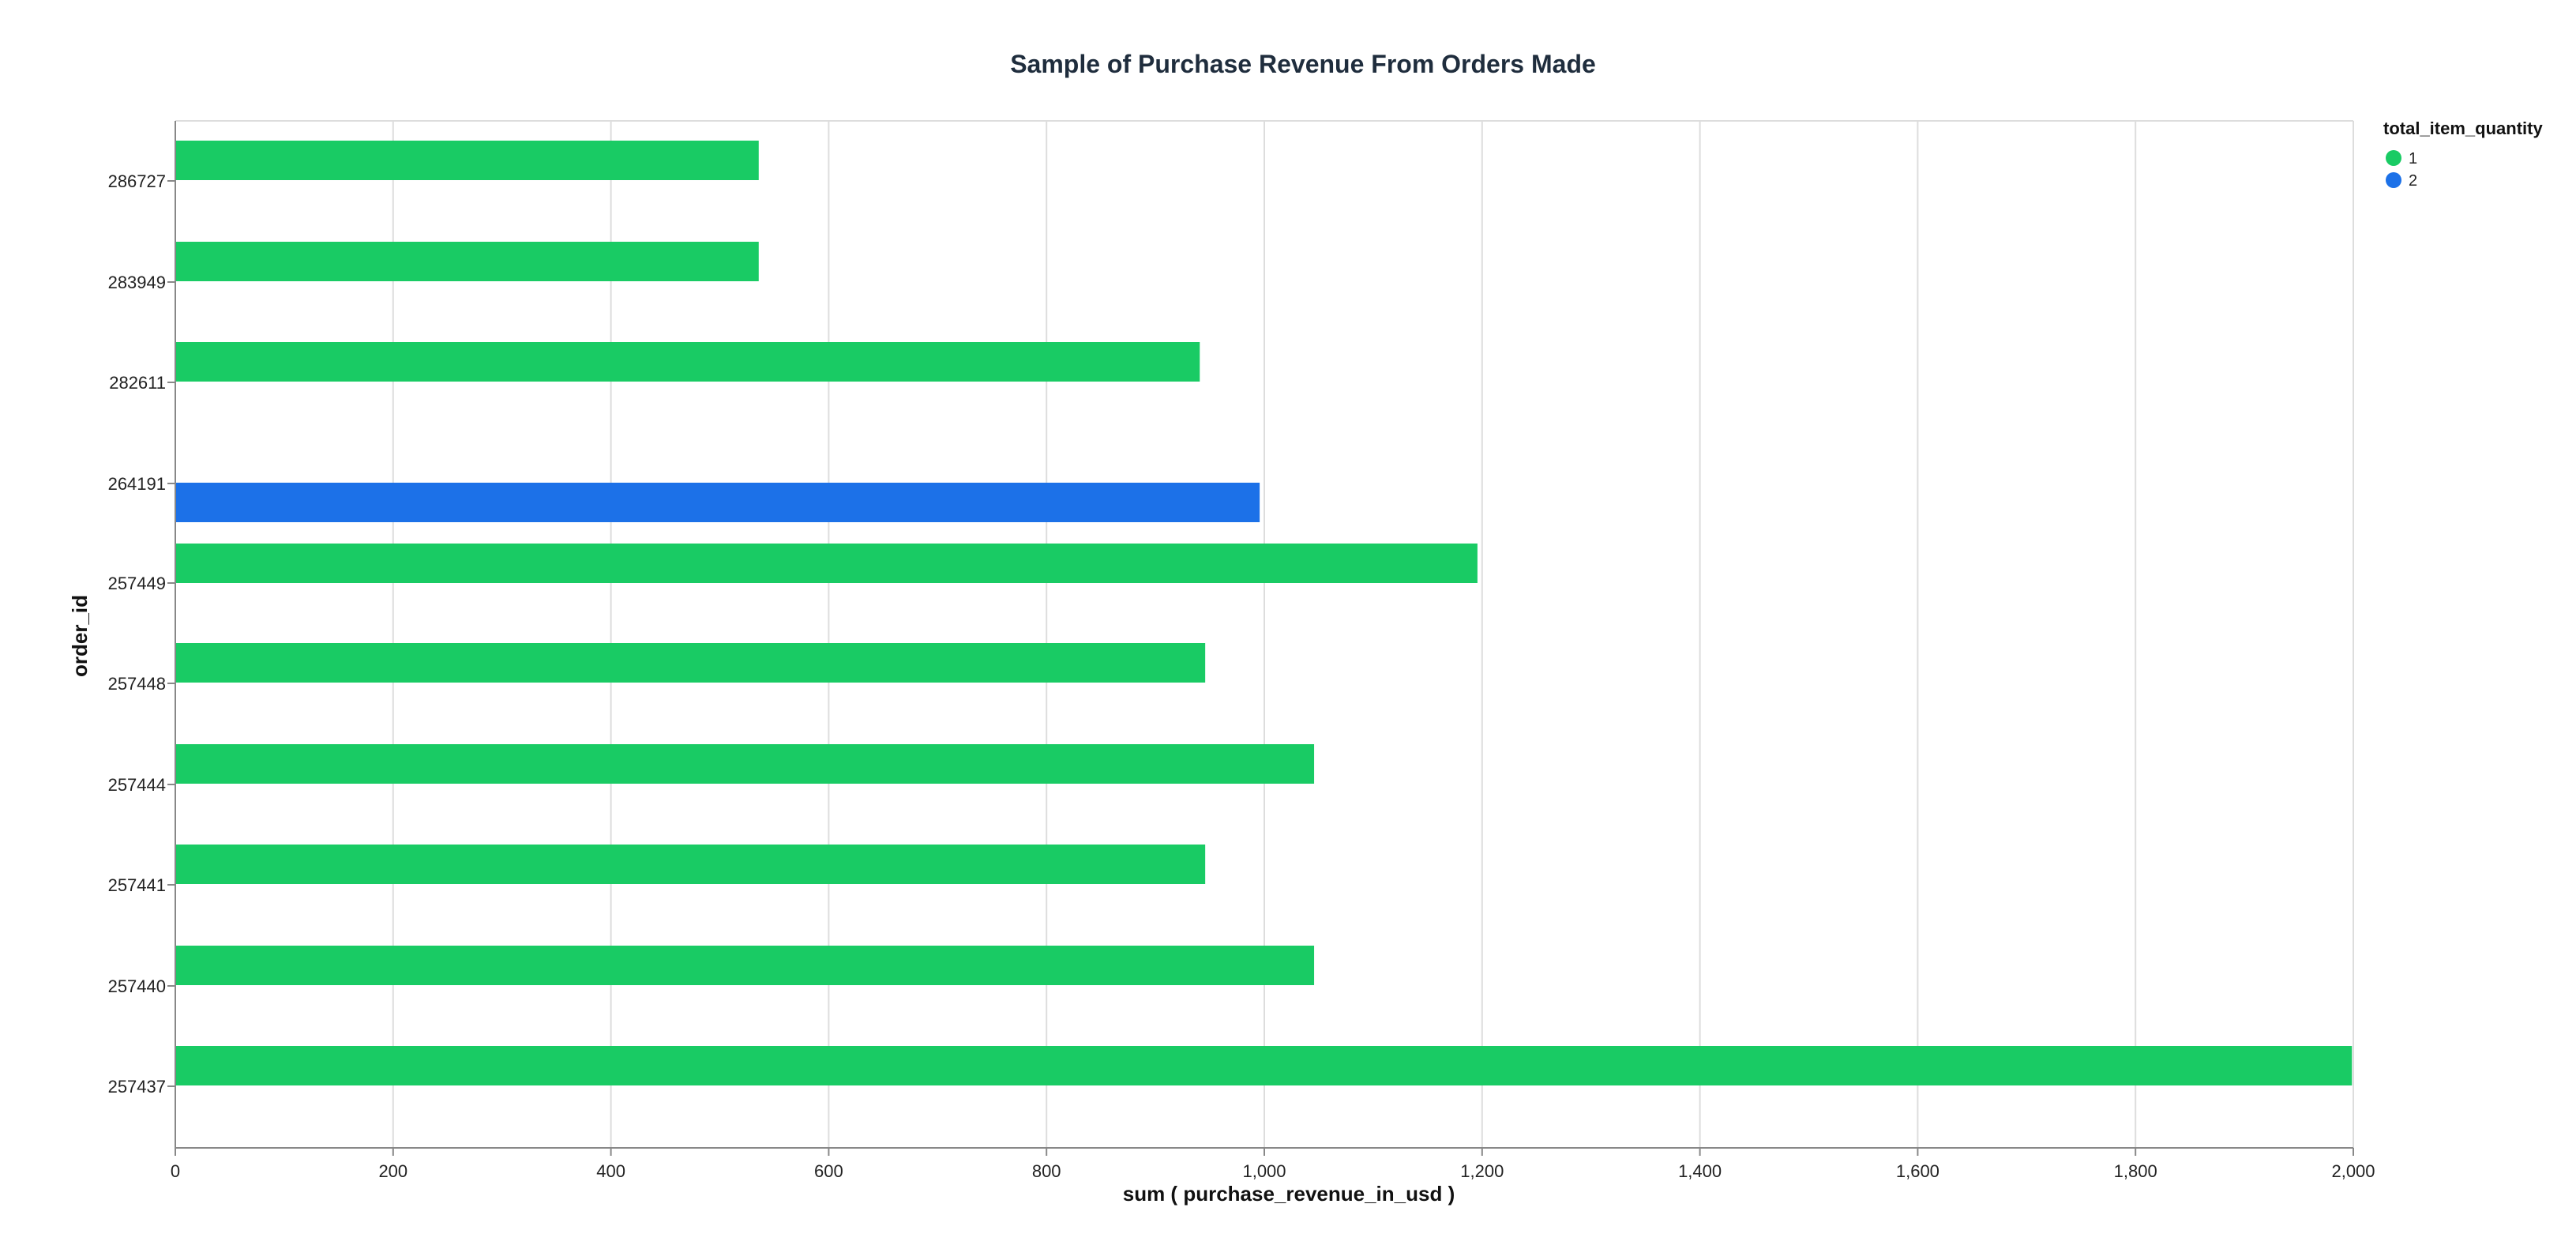 Image resolution: width=2576 pixels, height=1249 pixels. Describe the element at coordinates (610, 1171) in the screenshot. I see `x-tick-label: 400` at that location.